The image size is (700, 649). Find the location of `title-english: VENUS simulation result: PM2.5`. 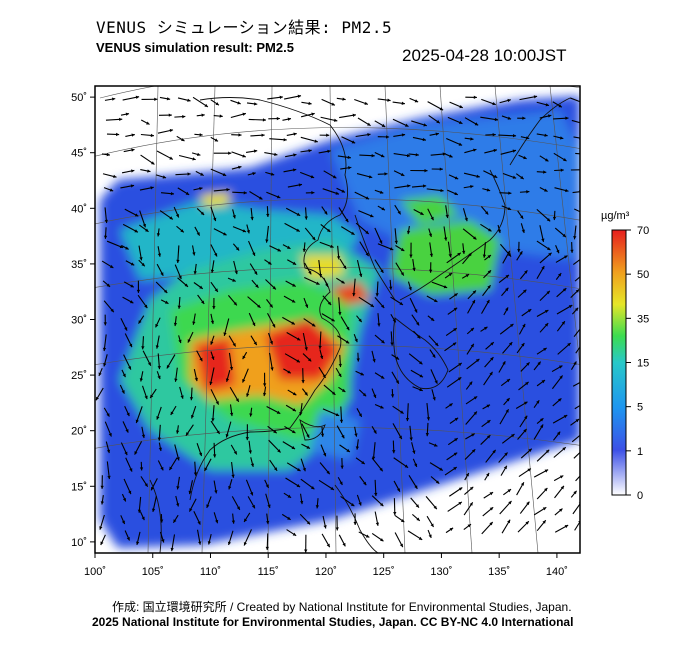

title-english: VENUS simulation result: PM2.5 is located at coordinates (195, 47).